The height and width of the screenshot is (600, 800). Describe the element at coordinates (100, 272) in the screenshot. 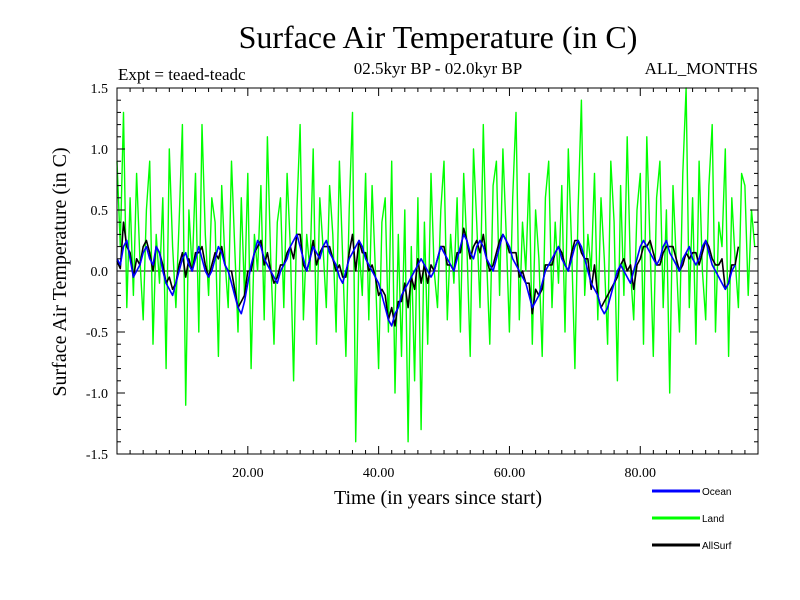

I see `y-tick-label: 0.0` at that location.